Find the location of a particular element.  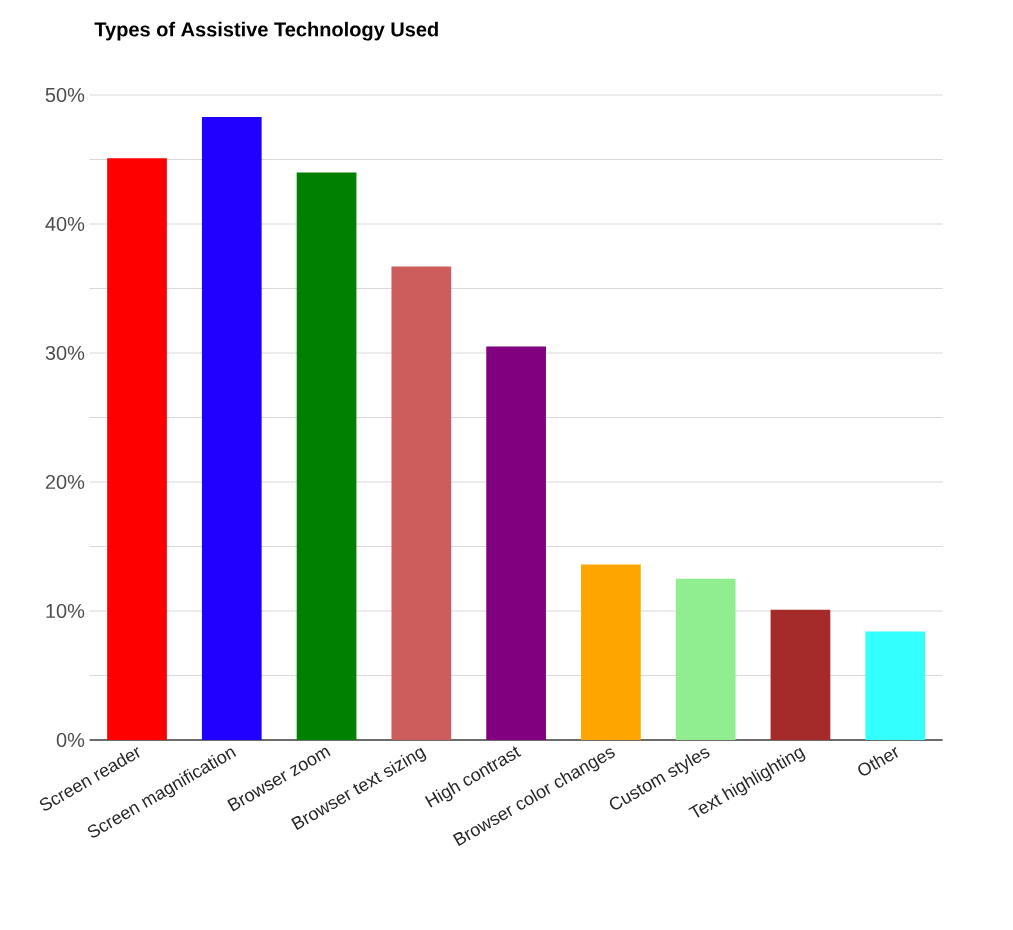

y-tick-label: 30% is located at coordinates (65, 353).